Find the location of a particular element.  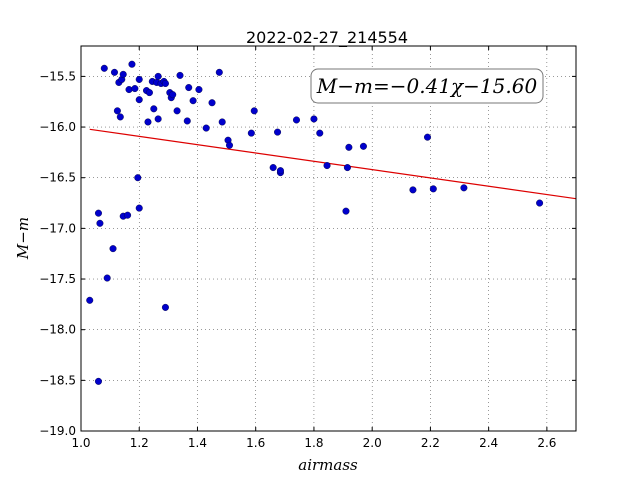

annotation-text: M−m=−0.41χ−15.60 is located at coordinates (427, 86).